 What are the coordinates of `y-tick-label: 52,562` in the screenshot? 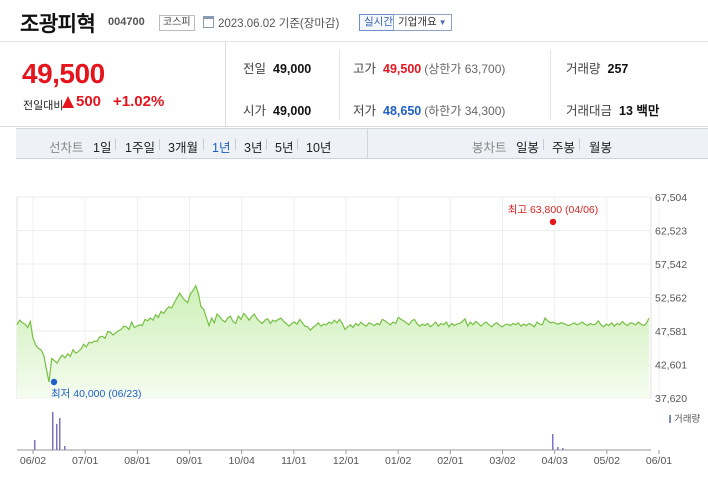 It's located at (671, 299).